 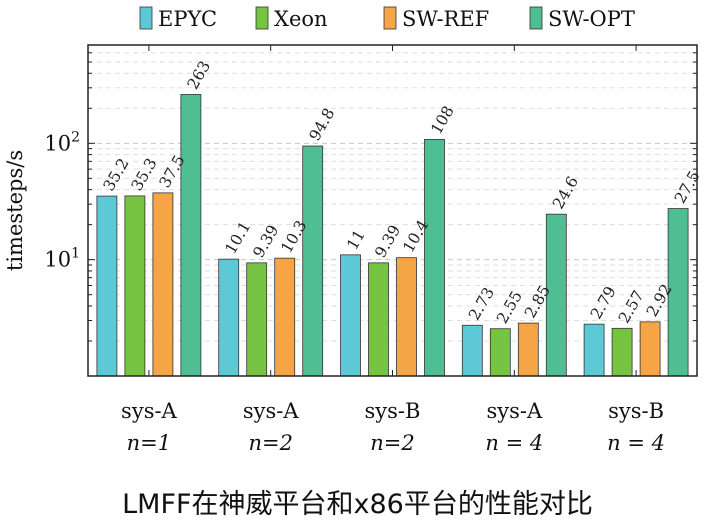 What do you see at coordinates (390, 18) in the screenshot?
I see `legend-swatch-sw-ref` at bounding box center [390, 18].